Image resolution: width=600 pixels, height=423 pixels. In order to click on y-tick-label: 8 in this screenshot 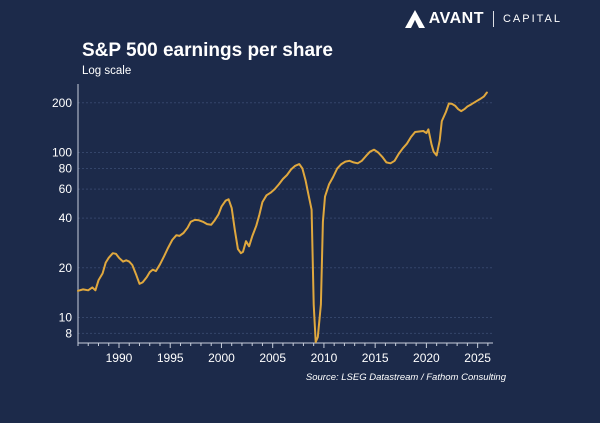, I will do `click(68, 333)`.